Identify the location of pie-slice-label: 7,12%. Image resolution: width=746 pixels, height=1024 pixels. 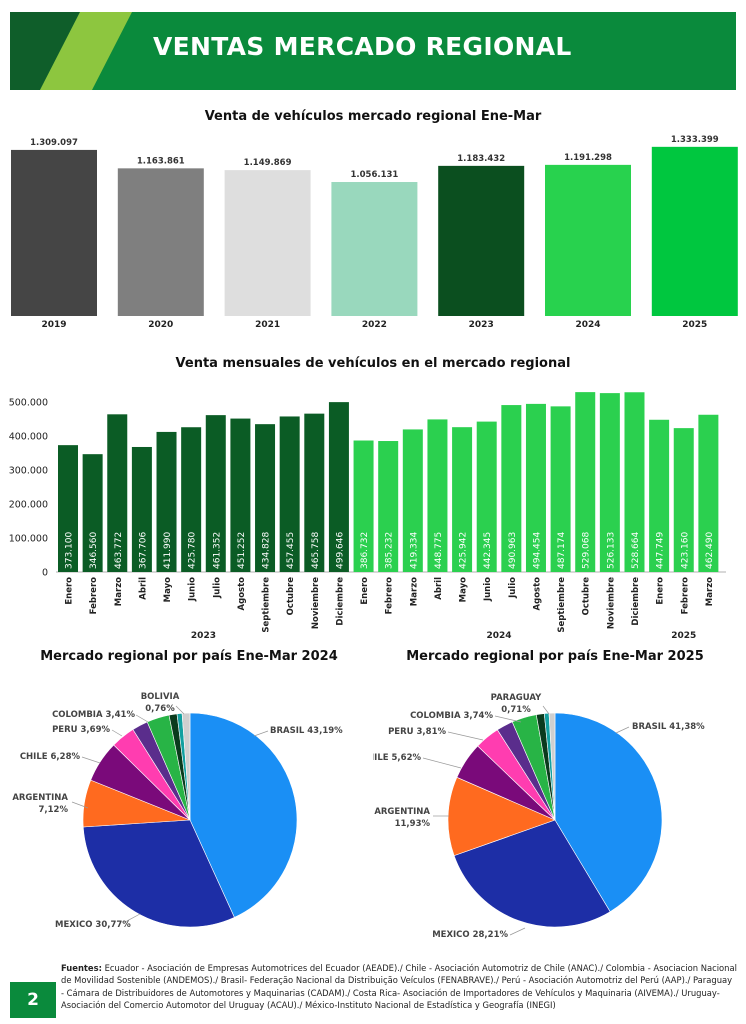
(54, 810).